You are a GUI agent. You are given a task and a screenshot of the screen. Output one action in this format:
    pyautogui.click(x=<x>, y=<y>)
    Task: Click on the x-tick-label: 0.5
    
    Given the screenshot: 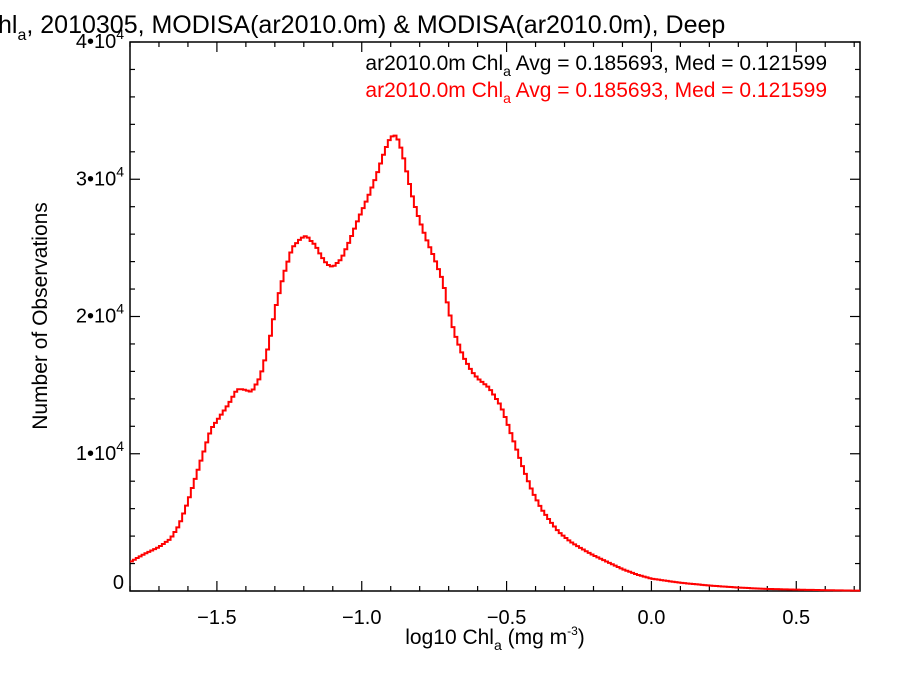 What is the action you would take?
    pyautogui.click(x=796, y=618)
    